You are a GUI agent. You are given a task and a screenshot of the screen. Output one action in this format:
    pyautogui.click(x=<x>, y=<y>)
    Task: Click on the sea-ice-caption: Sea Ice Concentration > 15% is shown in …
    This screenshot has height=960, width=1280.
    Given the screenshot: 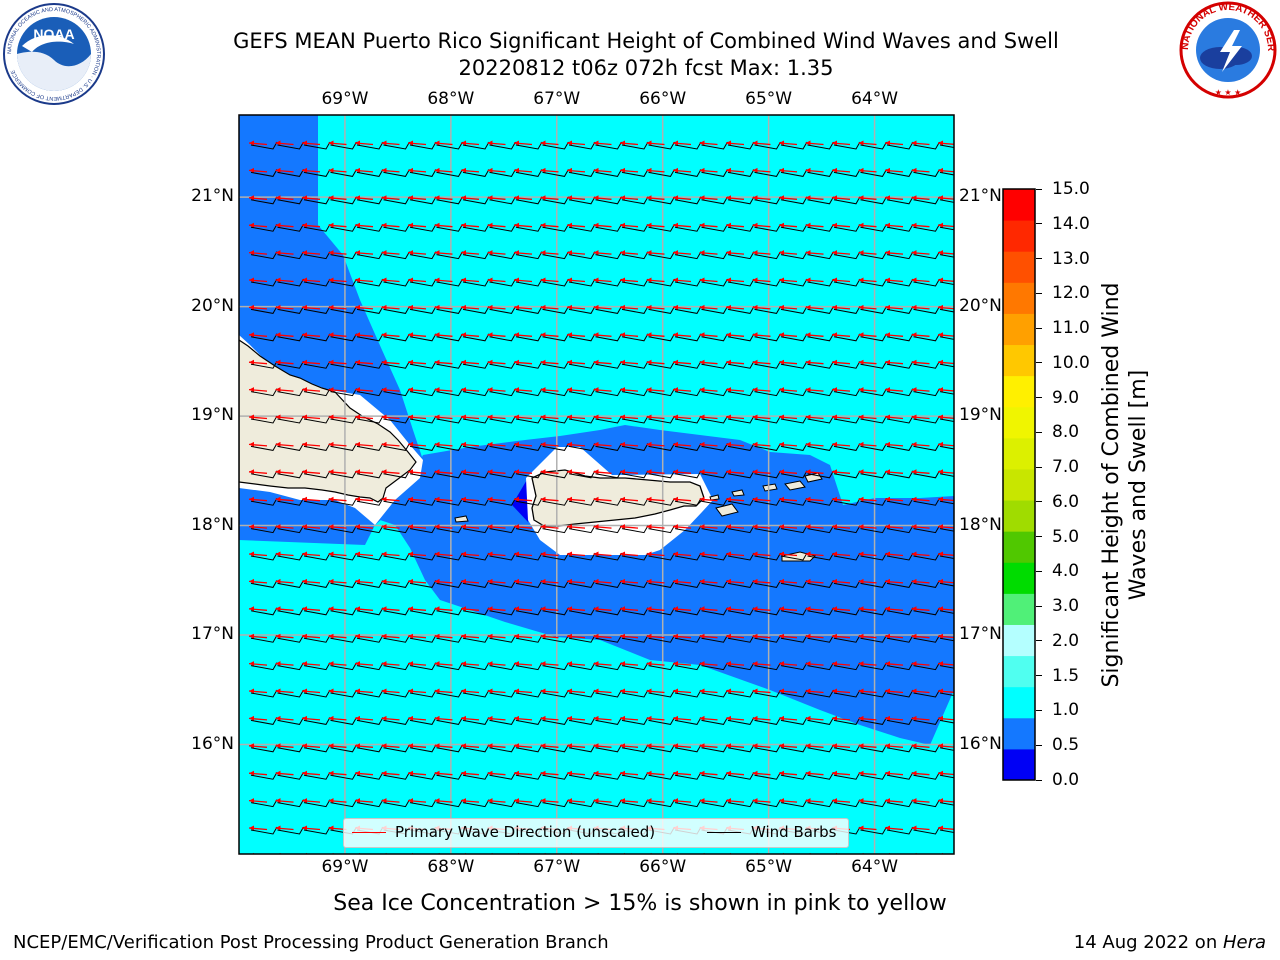 What is the action you would take?
    pyautogui.click(x=640, y=903)
    